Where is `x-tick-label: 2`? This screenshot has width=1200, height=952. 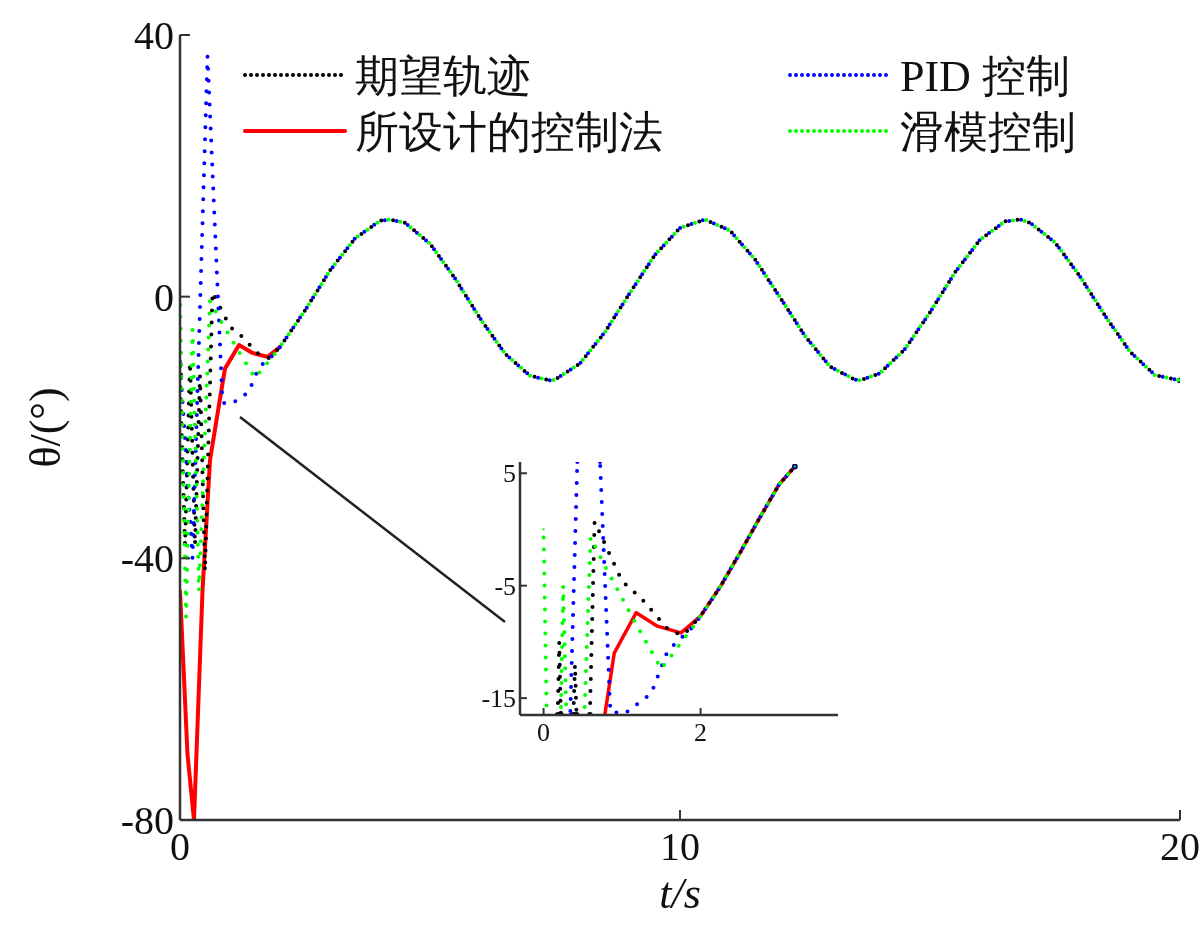 x-tick-label: 2 is located at coordinates (701, 732).